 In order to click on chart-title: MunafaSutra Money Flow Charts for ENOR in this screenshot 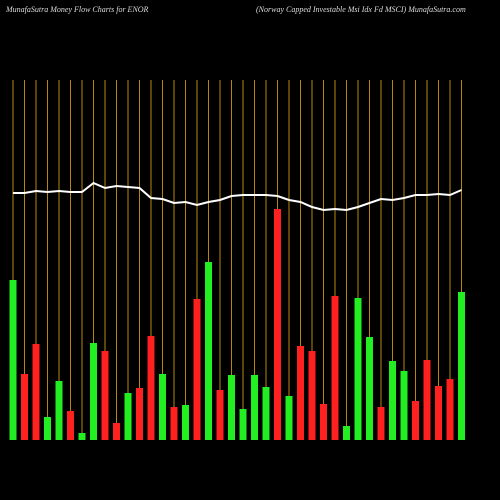, I will do `click(77, 9)`.